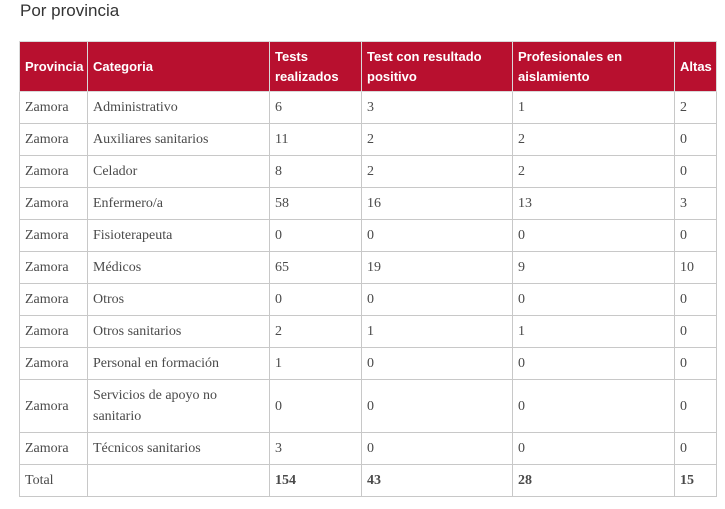  What do you see at coordinates (178, 107) in the screenshot?
I see `cell-categoria: Administrativo` at bounding box center [178, 107].